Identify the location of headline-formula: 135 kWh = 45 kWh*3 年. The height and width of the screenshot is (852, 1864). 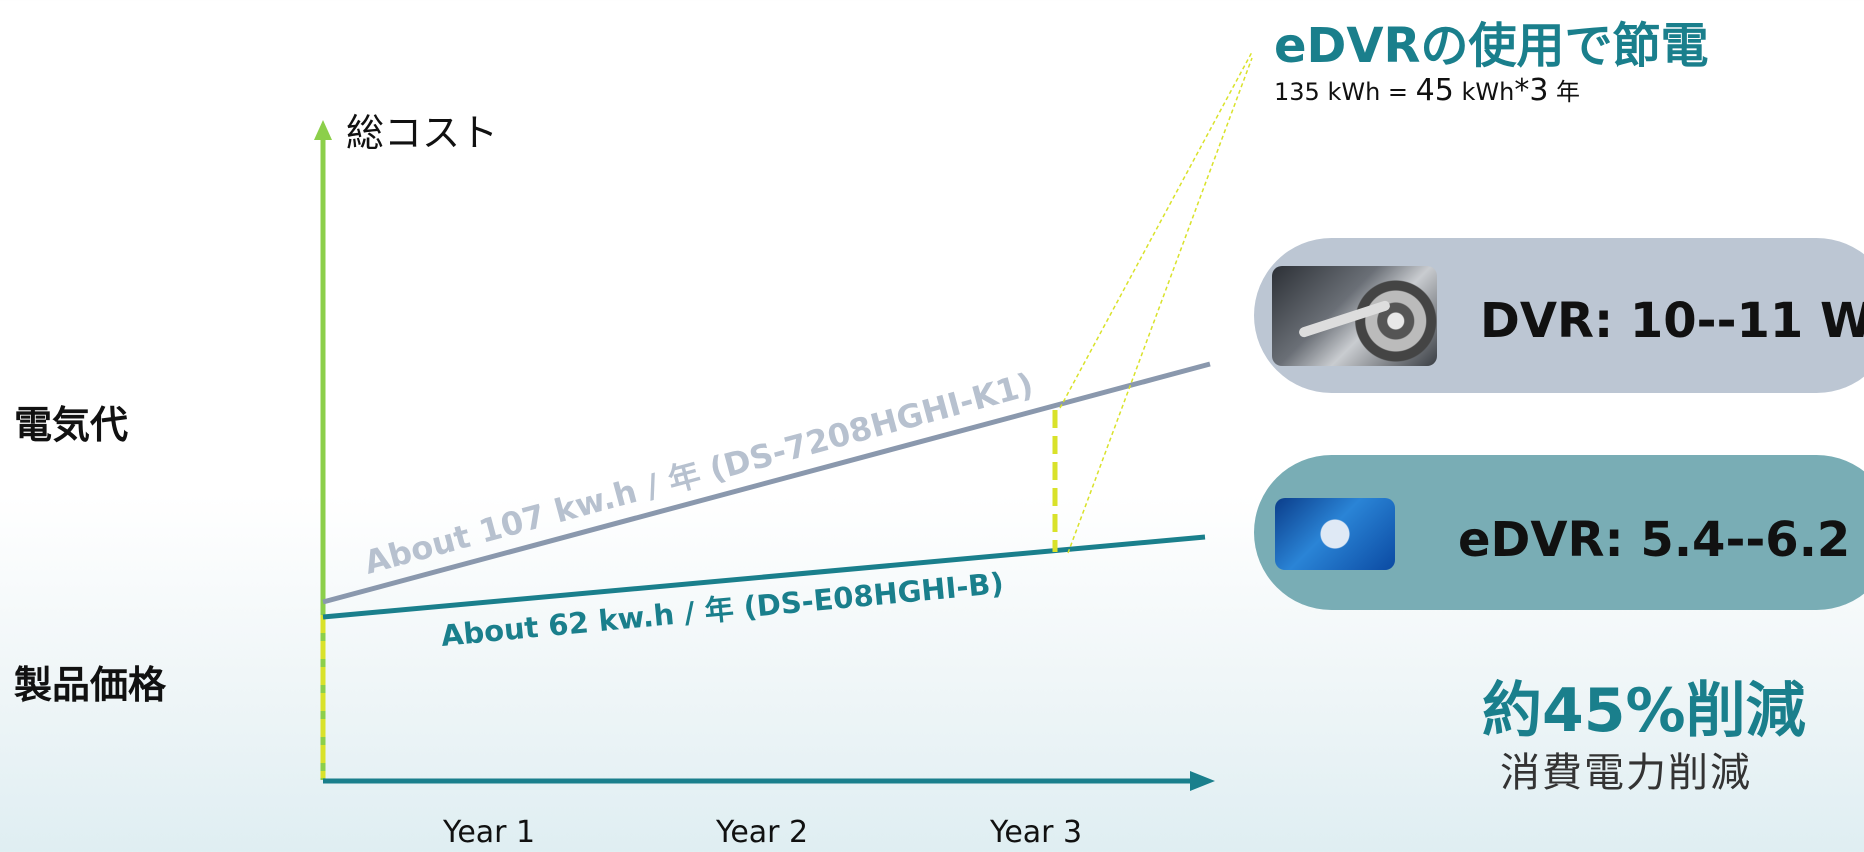
(1427, 90).